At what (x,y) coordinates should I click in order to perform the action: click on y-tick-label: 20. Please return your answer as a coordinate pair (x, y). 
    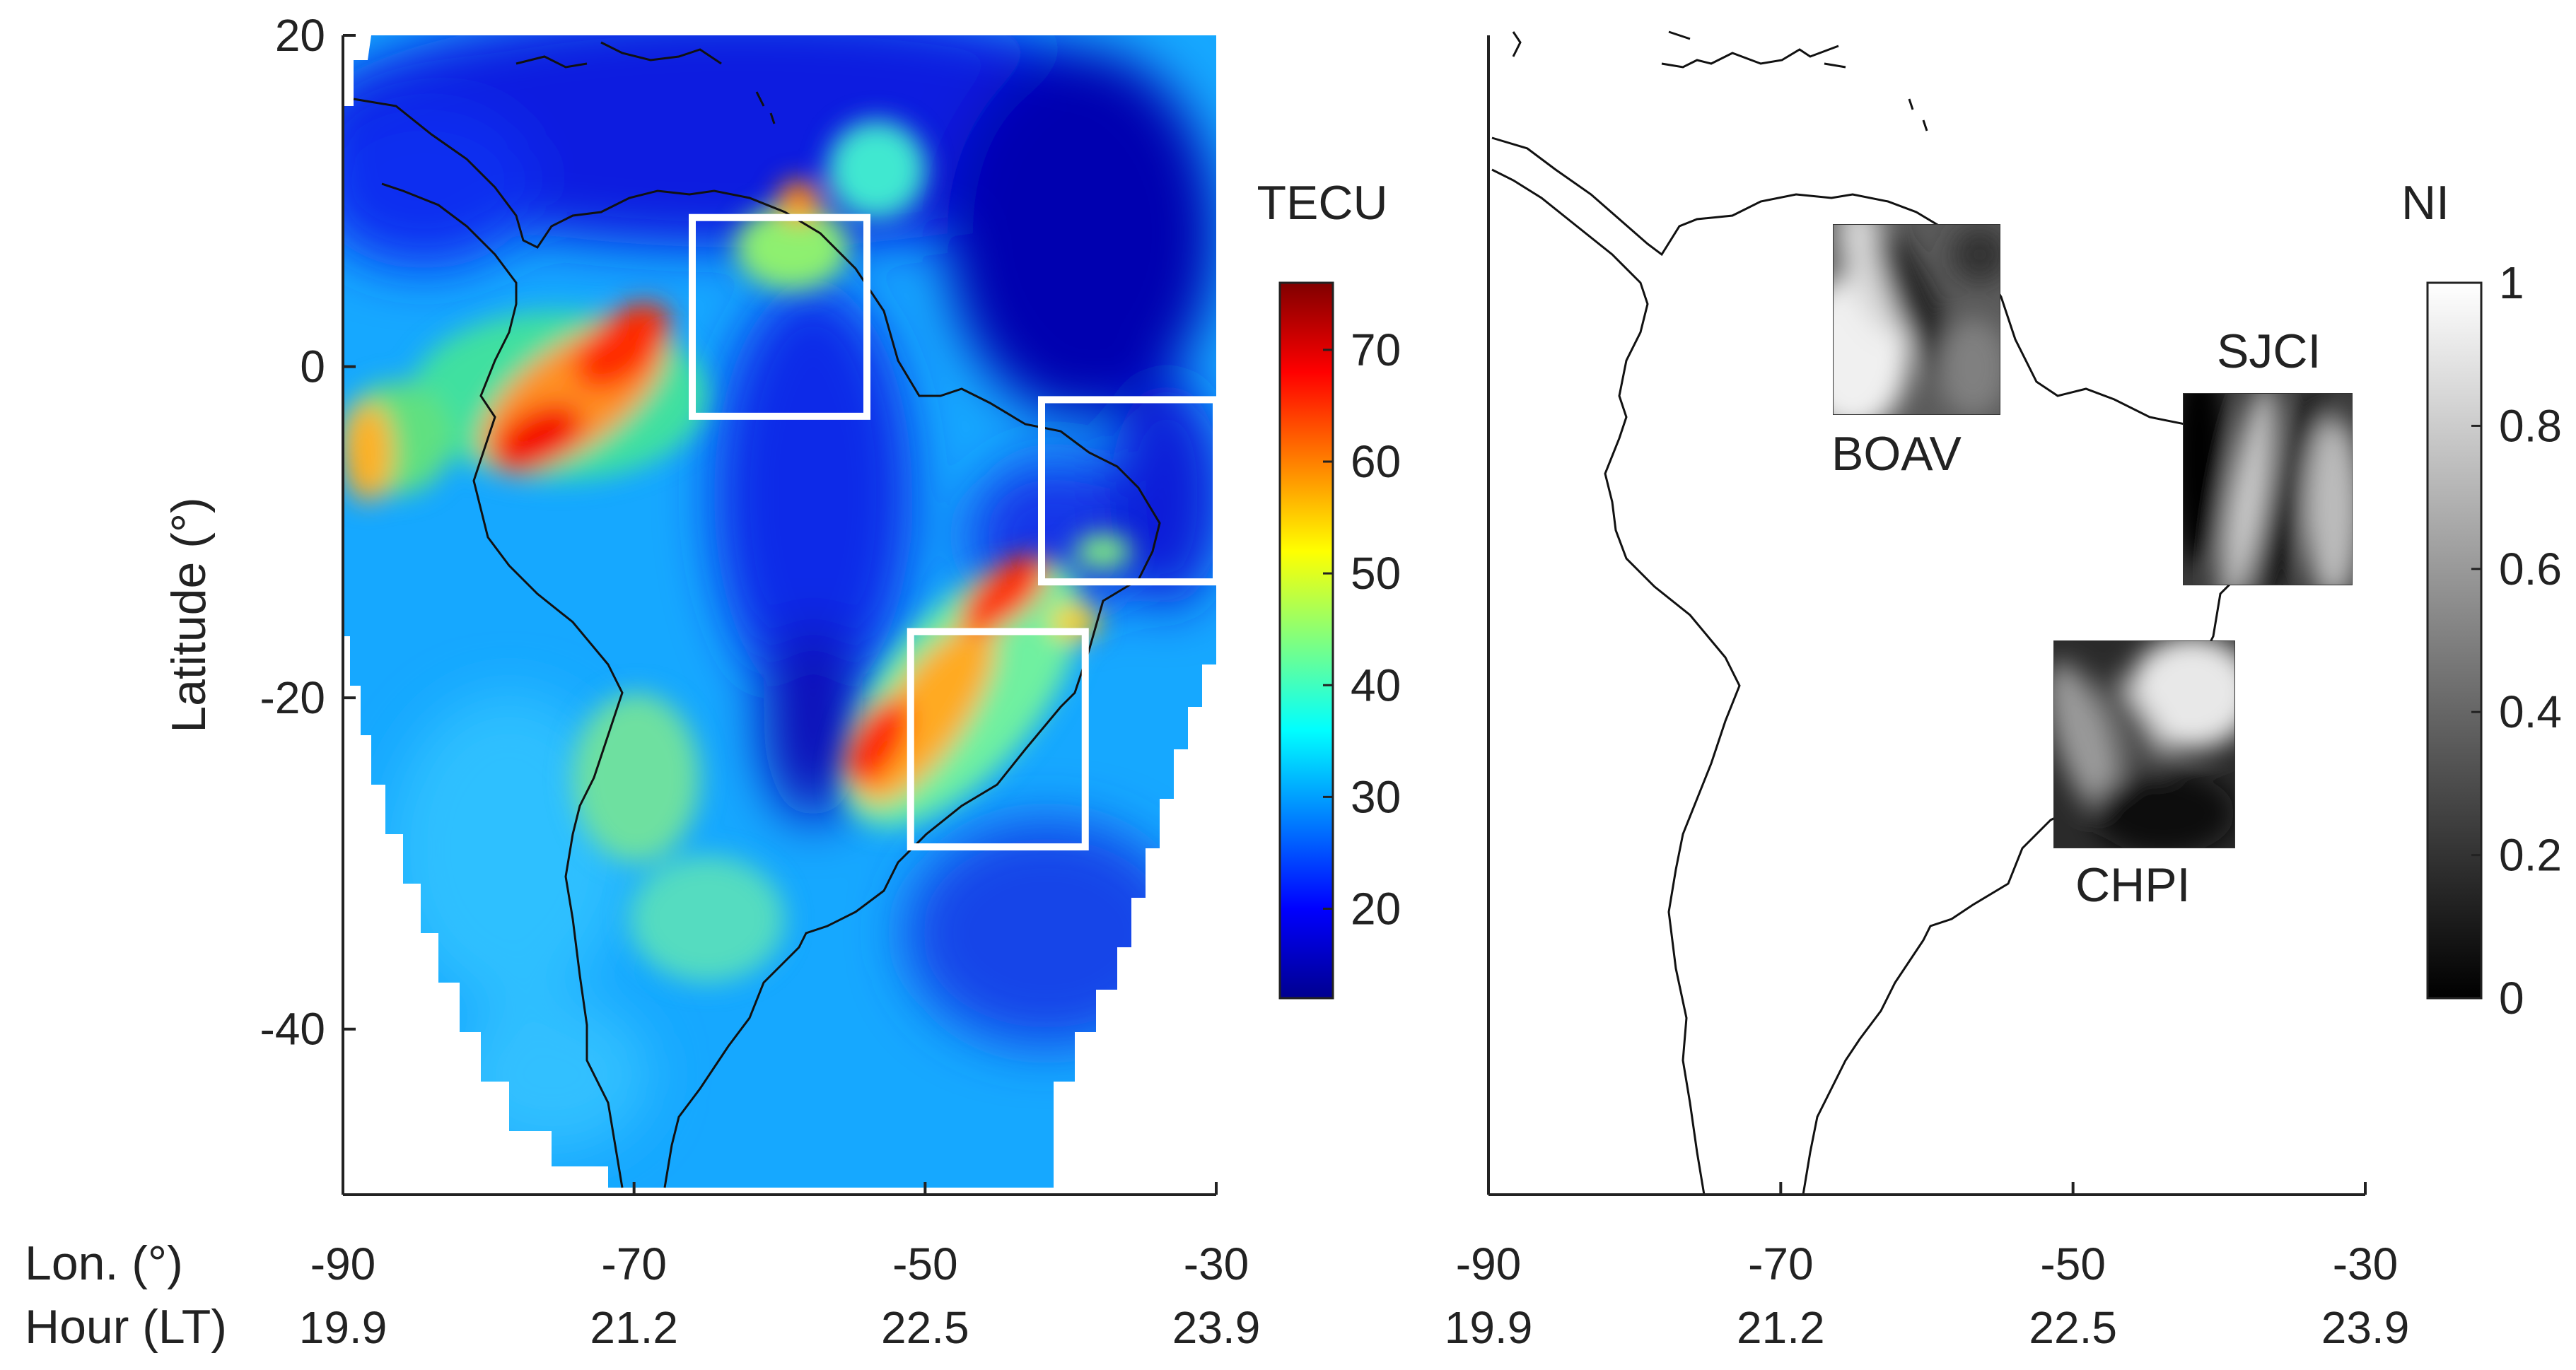
    Looking at the image, I should click on (300, 35).